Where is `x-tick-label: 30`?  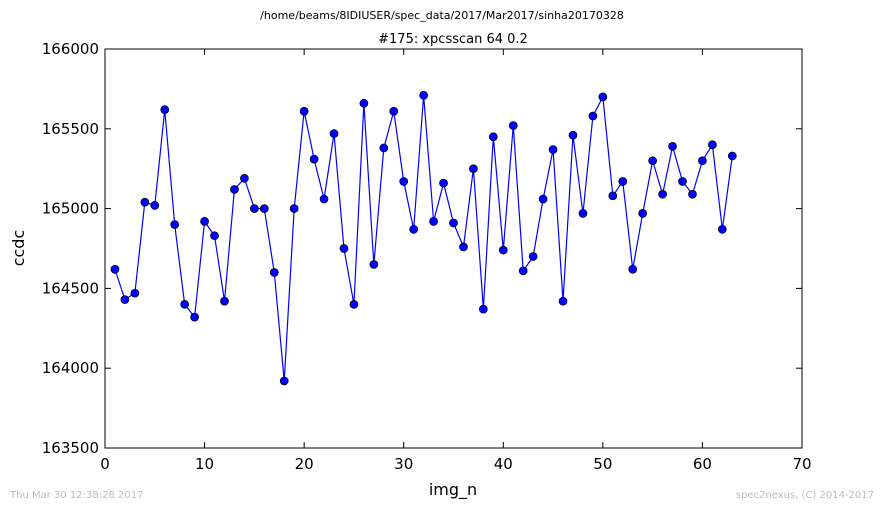
x-tick-label: 30 is located at coordinates (403, 464).